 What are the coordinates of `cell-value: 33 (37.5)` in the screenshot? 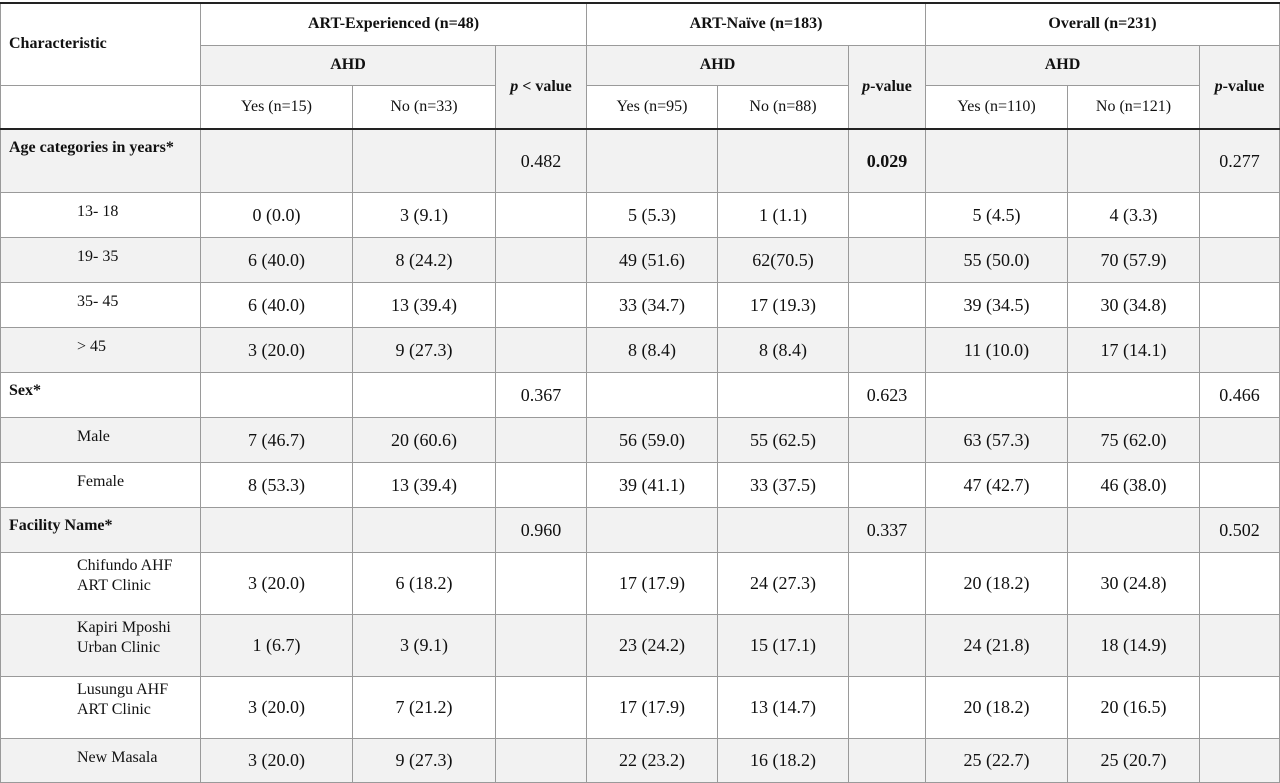 It's located at (783, 484).